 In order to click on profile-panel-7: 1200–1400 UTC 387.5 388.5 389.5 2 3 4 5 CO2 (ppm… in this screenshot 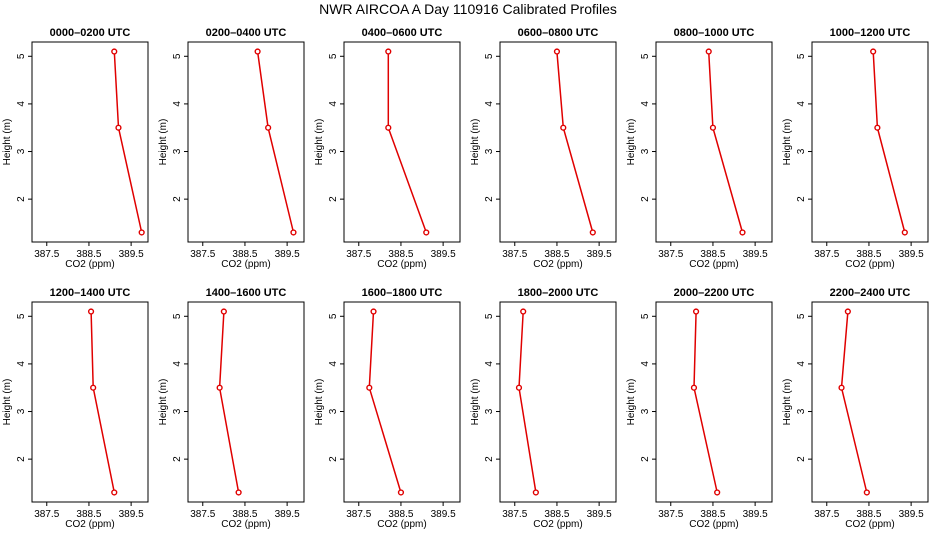, I will do `click(75, 408)`.